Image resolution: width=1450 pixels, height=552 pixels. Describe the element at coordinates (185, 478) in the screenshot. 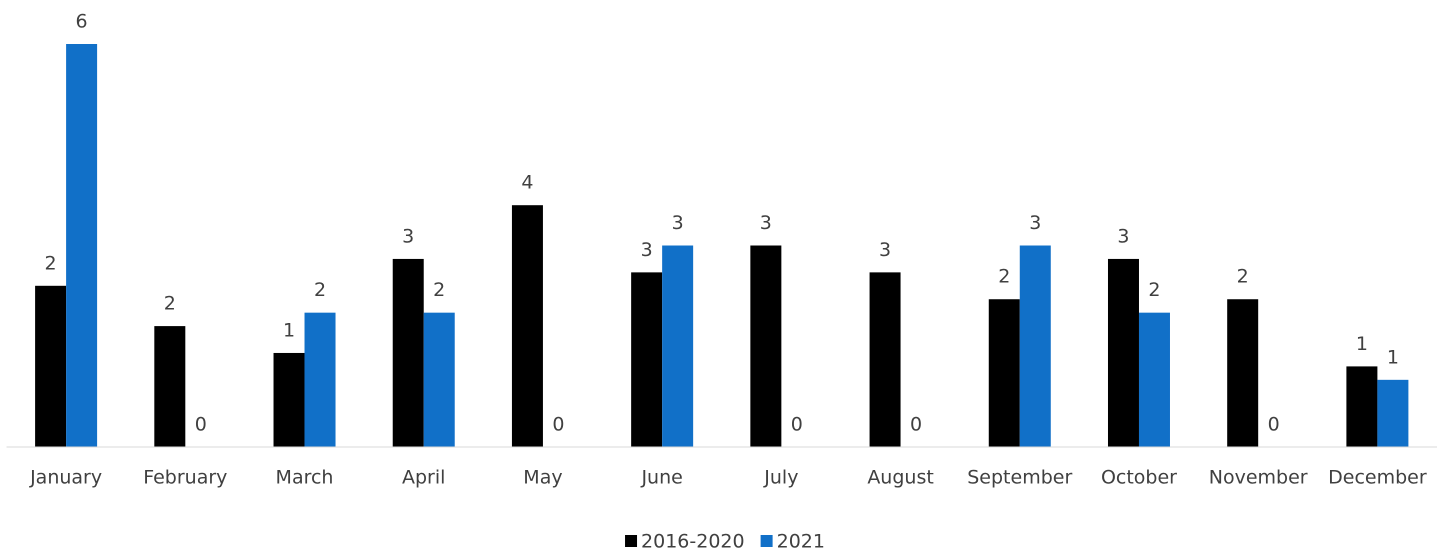

I see `x-tick-label: February` at that location.